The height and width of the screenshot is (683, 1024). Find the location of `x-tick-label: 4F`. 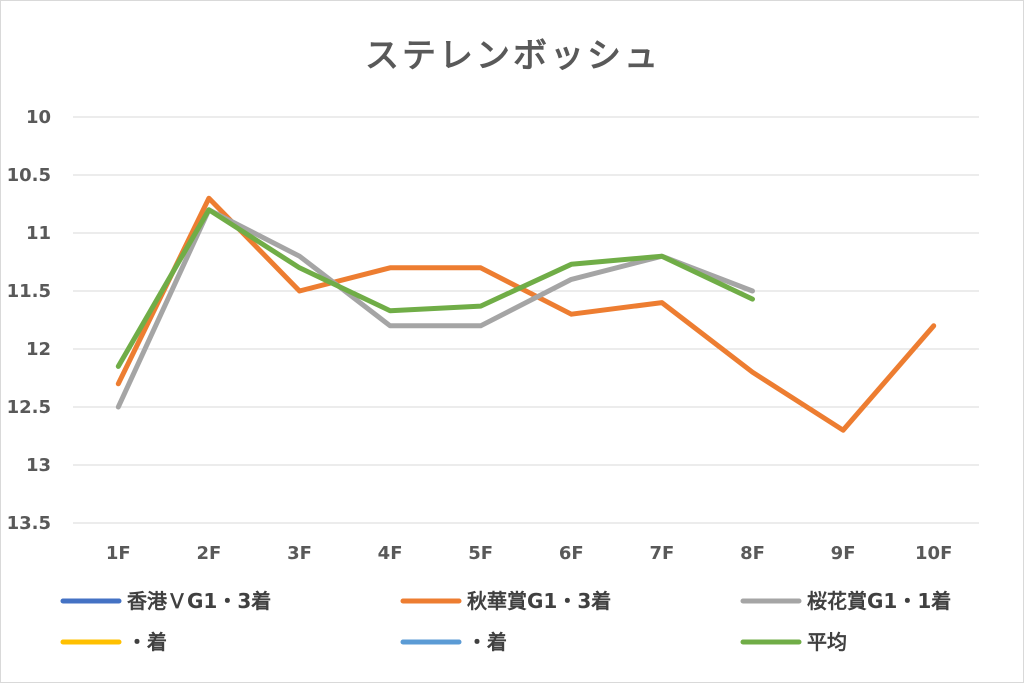

x-tick-label: 4F is located at coordinates (390, 553).